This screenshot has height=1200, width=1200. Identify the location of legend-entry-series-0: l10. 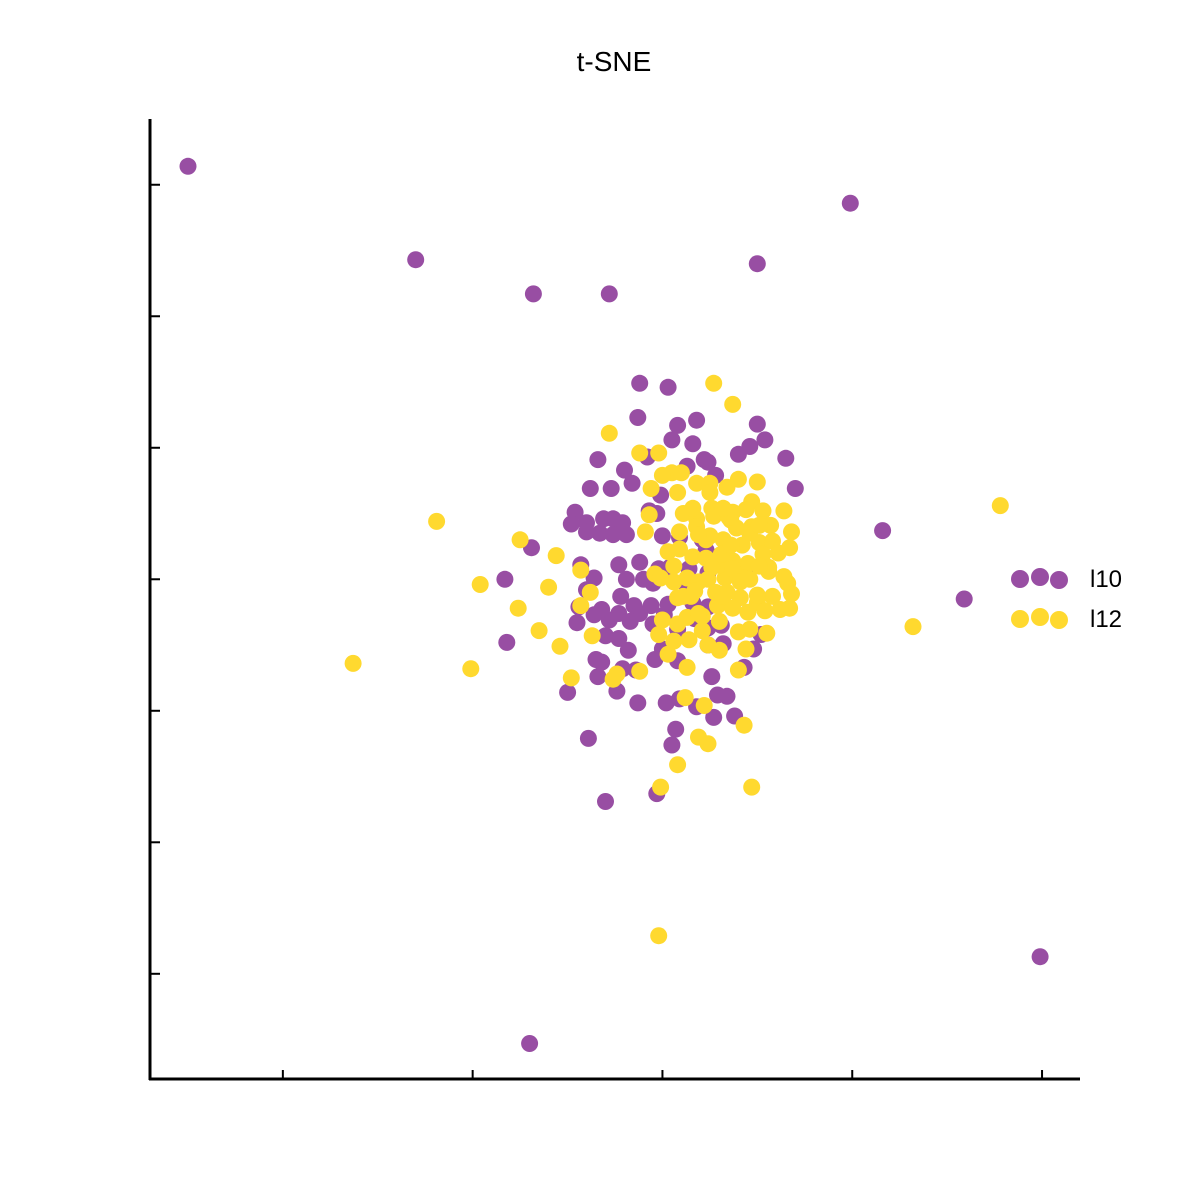
(1066, 579).